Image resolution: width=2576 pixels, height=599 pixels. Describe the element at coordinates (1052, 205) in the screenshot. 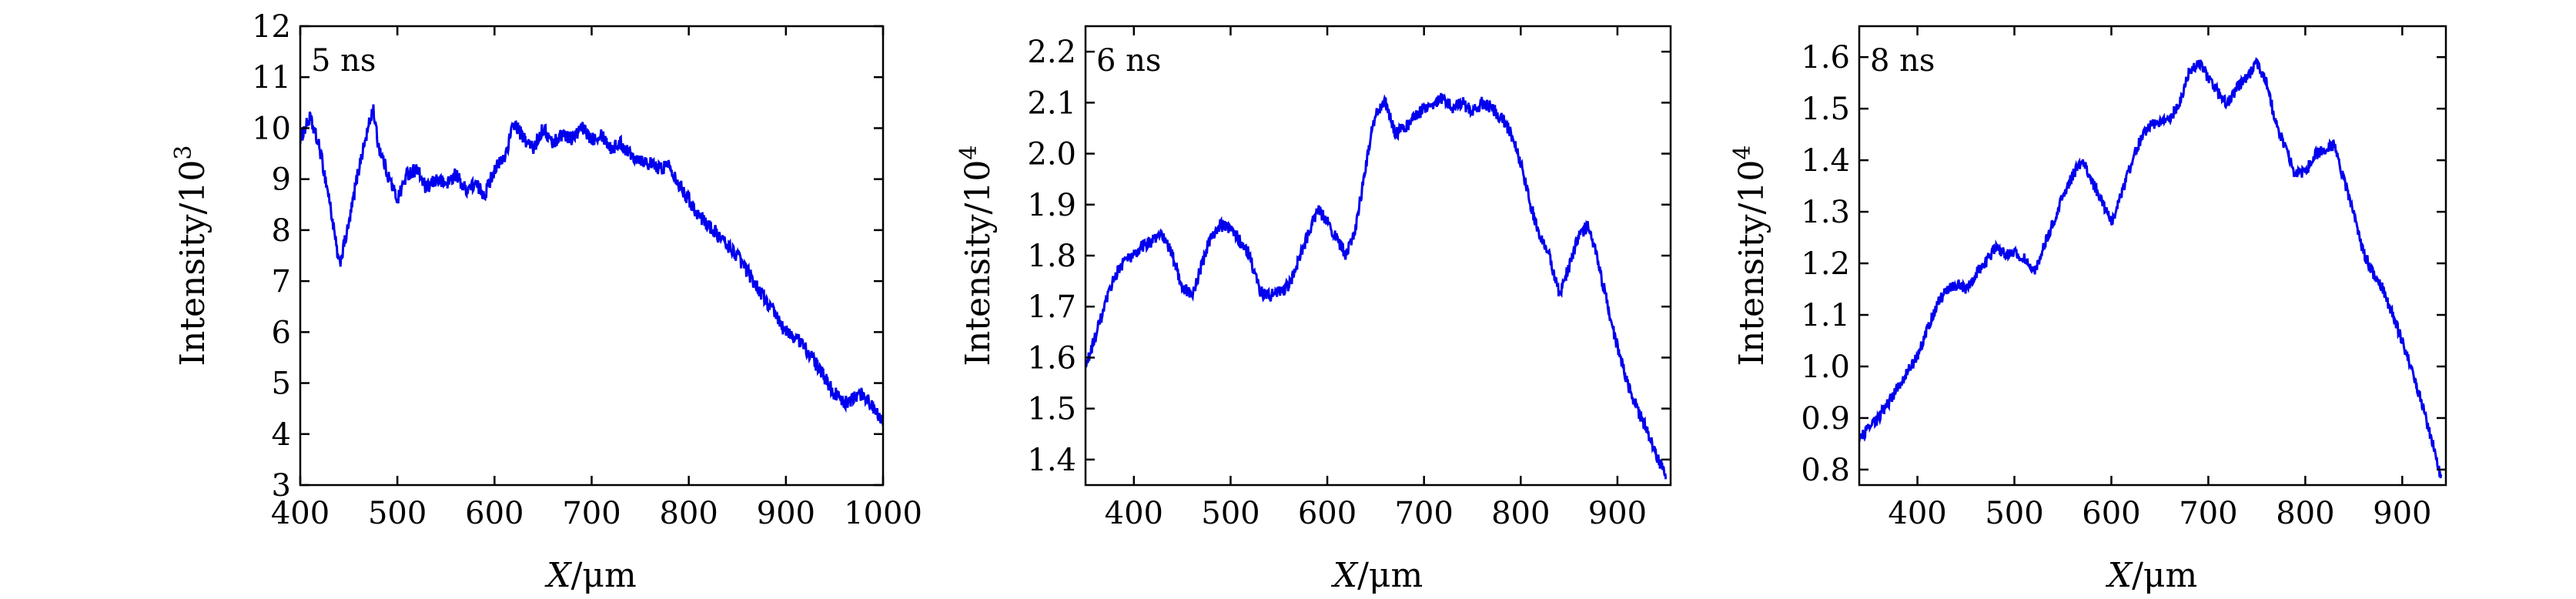

I see `y-tick-label: 1.9` at that location.